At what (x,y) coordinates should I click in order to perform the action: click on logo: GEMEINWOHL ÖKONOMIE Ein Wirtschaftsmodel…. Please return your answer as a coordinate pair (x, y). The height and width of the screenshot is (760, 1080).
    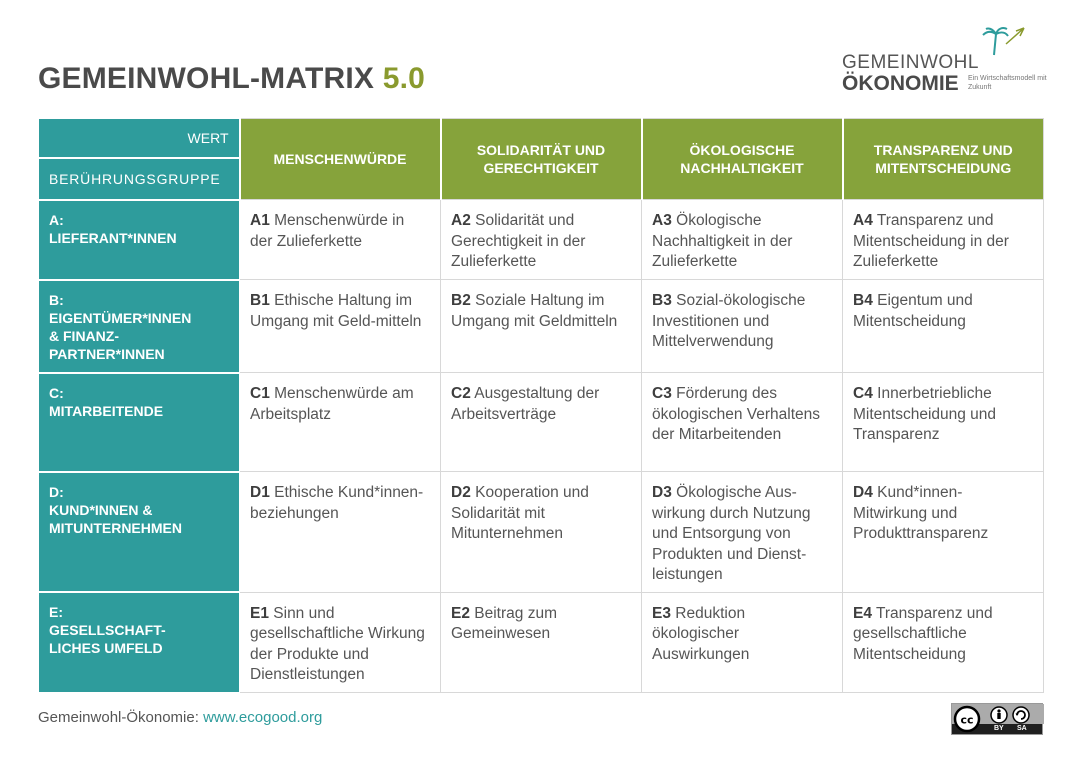
    Looking at the image, I should click on (944, 61).